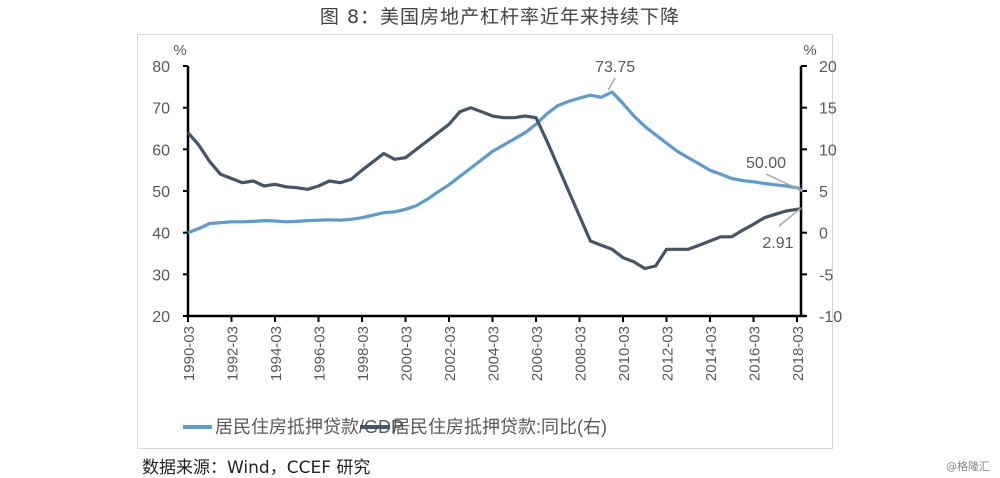 The width and height of the screenshot is (1000, 478). What do you see at coordinates (450, 353) in the screenshot?
I see `x-tick-label: 2002-03` at bounding box center [450, 353].